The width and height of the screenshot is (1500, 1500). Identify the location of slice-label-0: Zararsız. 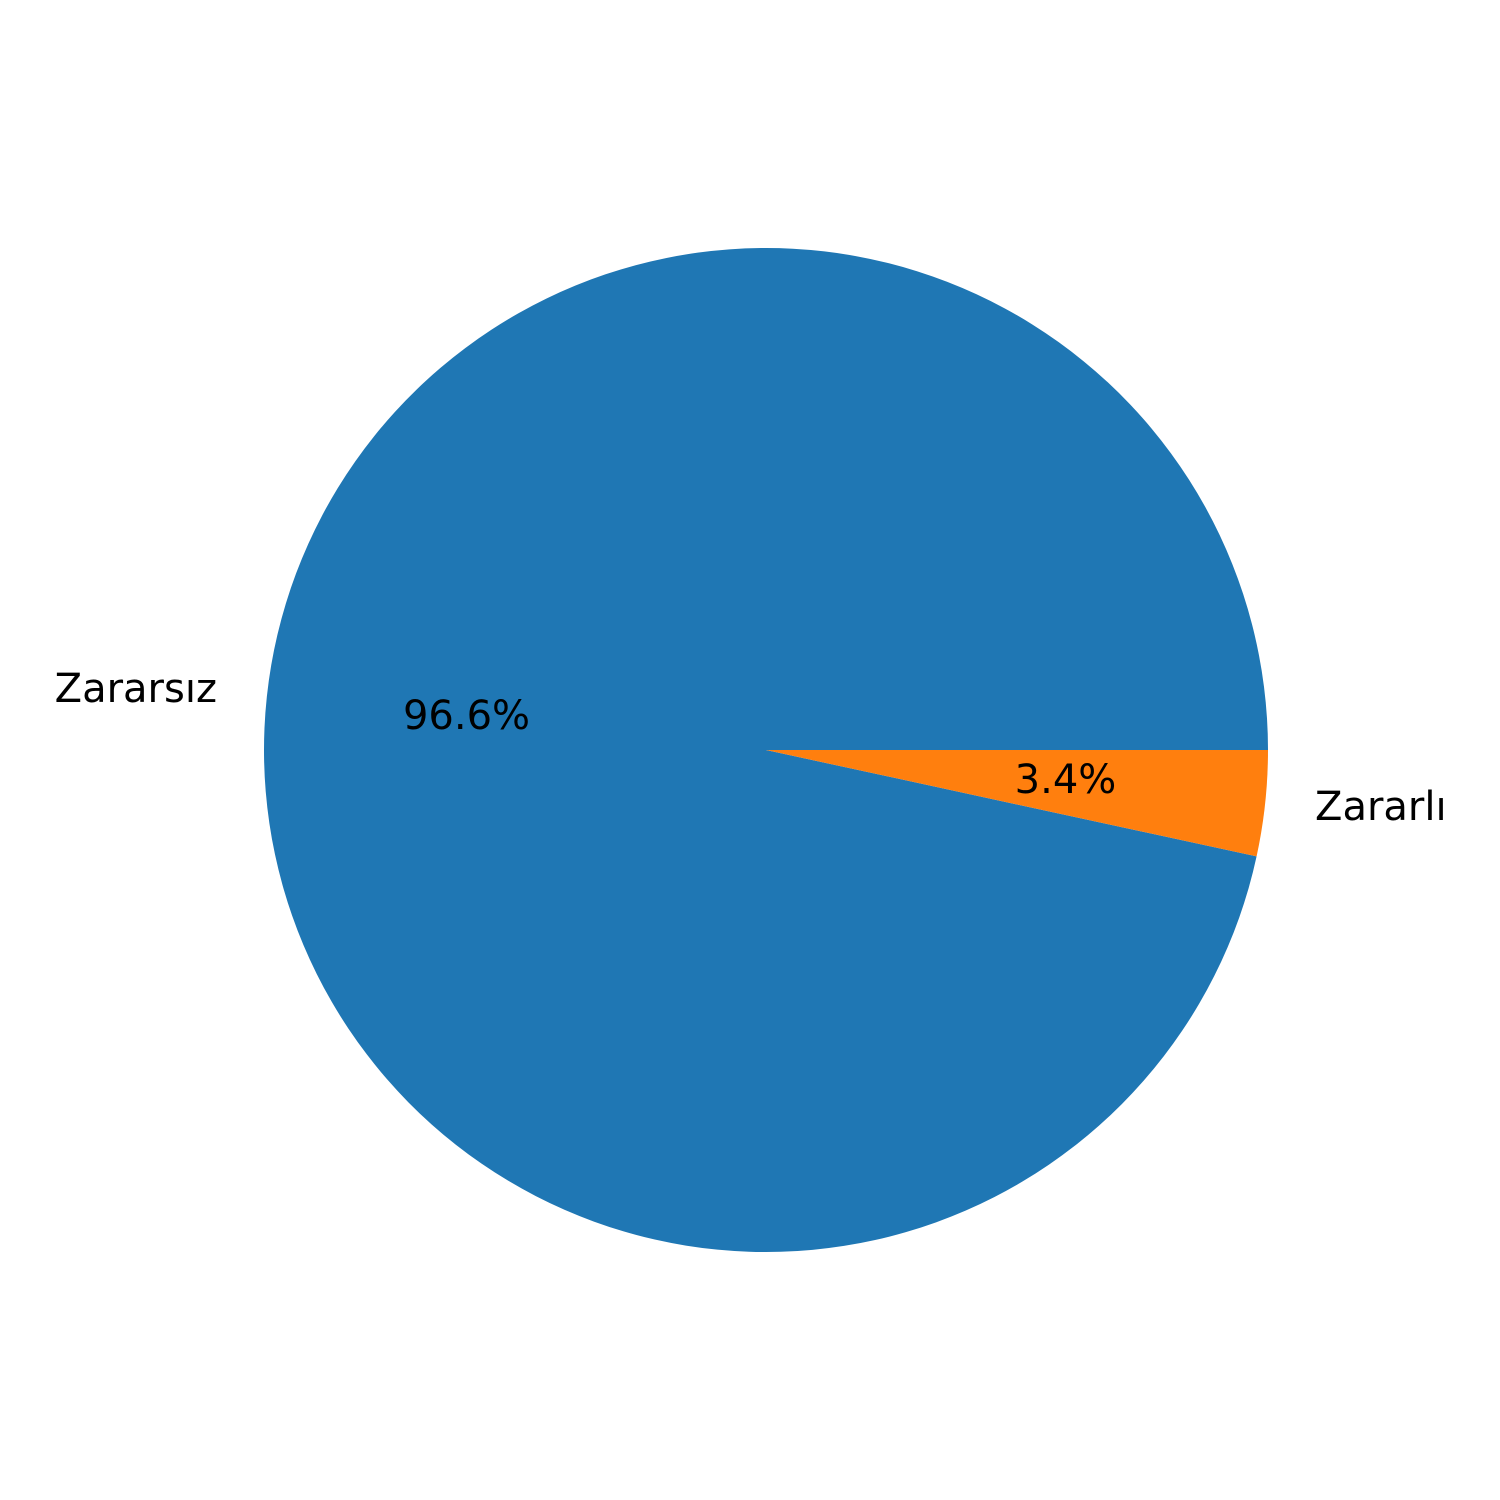
(136, 689).